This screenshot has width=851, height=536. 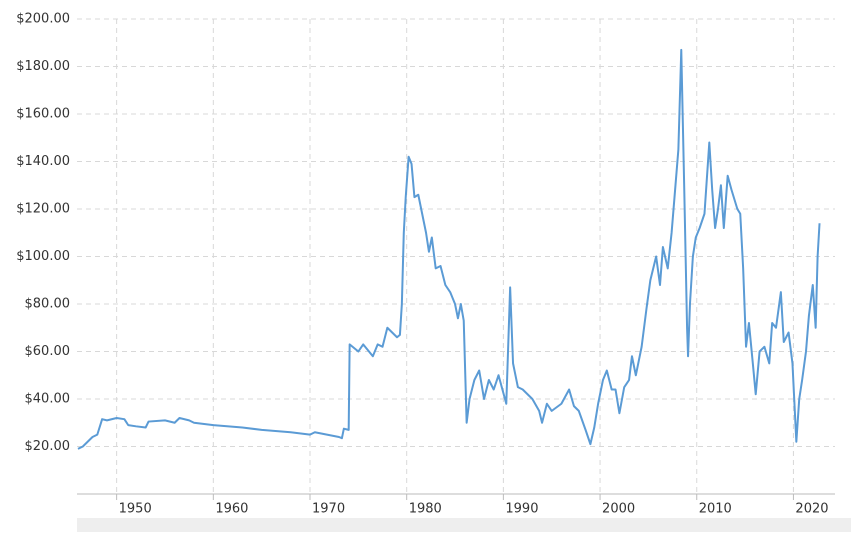 What do you see at coordinates (43, 209) in the screenshot?
I see `y-tick-label: $120.00` at bounding box center [43, 209].